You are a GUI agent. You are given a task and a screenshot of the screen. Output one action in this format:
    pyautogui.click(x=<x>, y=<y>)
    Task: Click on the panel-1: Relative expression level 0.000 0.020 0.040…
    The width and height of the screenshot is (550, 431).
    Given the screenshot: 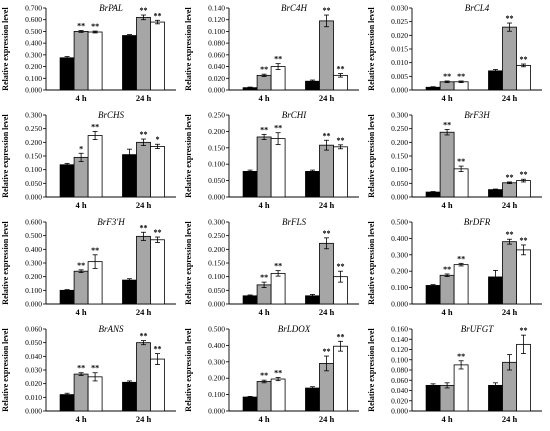 What is the action you would take?
    pyautogui.click(x=271, y=53)
    